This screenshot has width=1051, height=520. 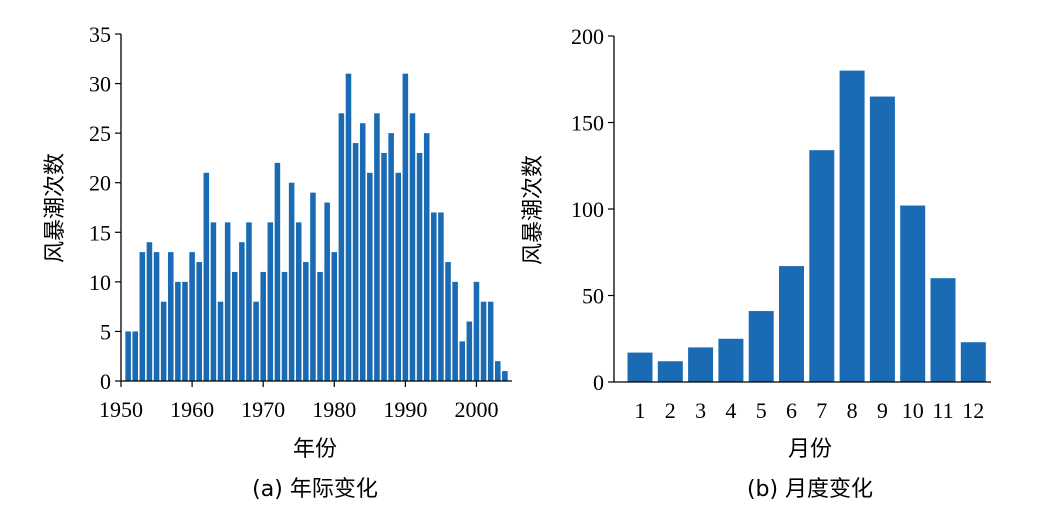 What do you see at coordinates (913, 410) in the screenshot?
I see `x-tick-label: 10` at bounding box center [913, 410].